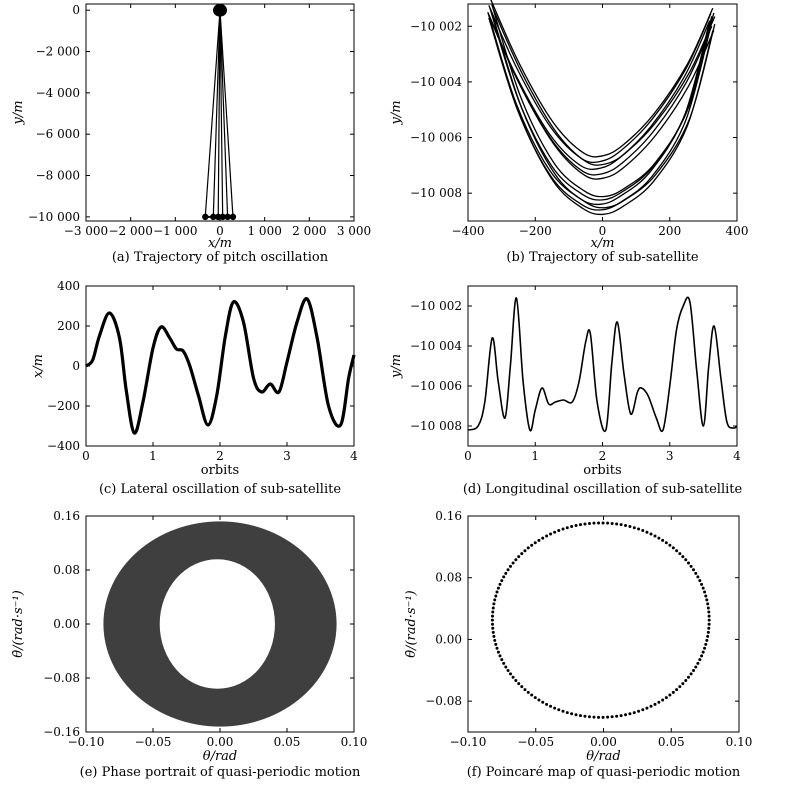 This screenshot has width=808, height=798. I want to click on x-tick-label: 0, so click(468, 456).